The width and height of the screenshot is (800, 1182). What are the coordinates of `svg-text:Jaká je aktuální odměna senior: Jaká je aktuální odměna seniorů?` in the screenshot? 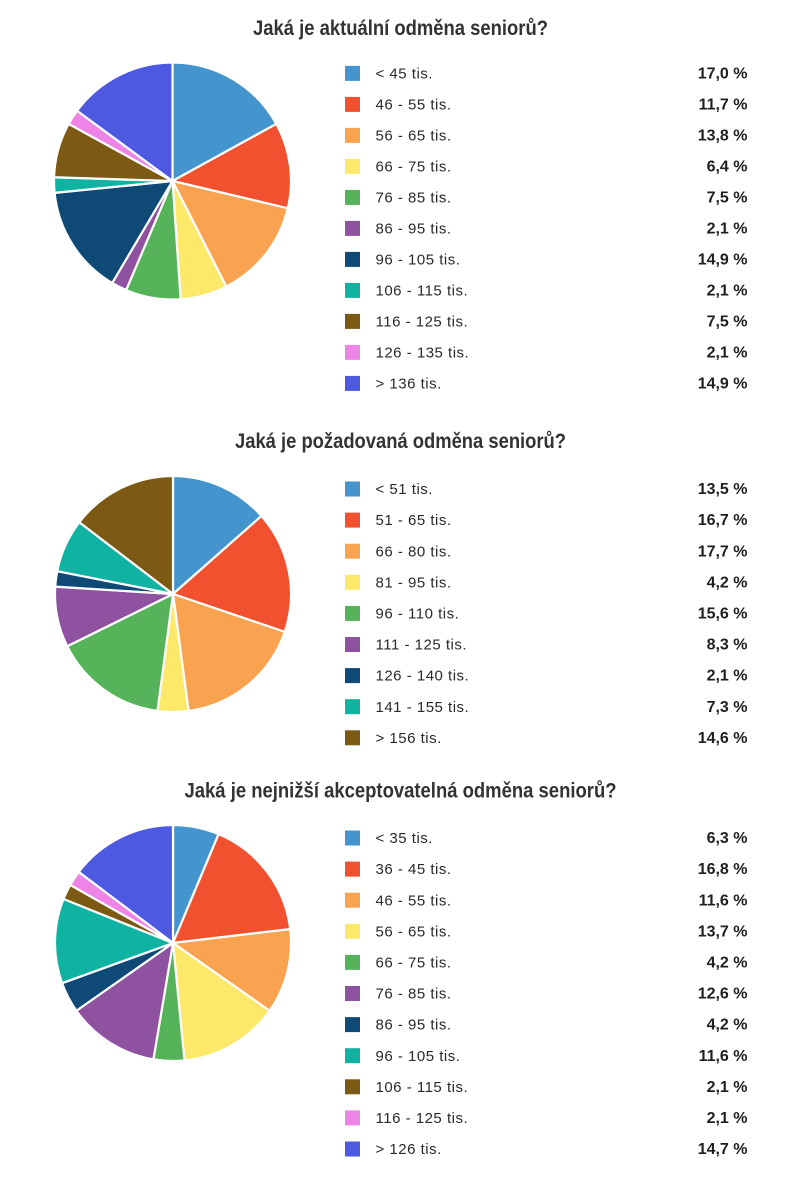 It's located at (400, 28).